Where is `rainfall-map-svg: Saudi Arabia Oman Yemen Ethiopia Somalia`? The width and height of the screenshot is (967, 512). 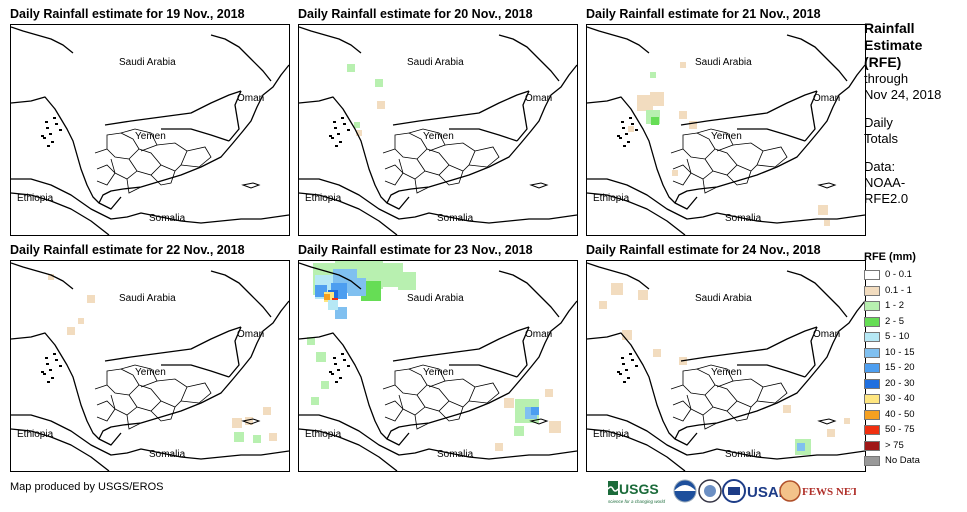 rainfall-map-svg: Saudi Arabia Oman Yemen Ethiopia Somalia is located at coordinates (150, 130).